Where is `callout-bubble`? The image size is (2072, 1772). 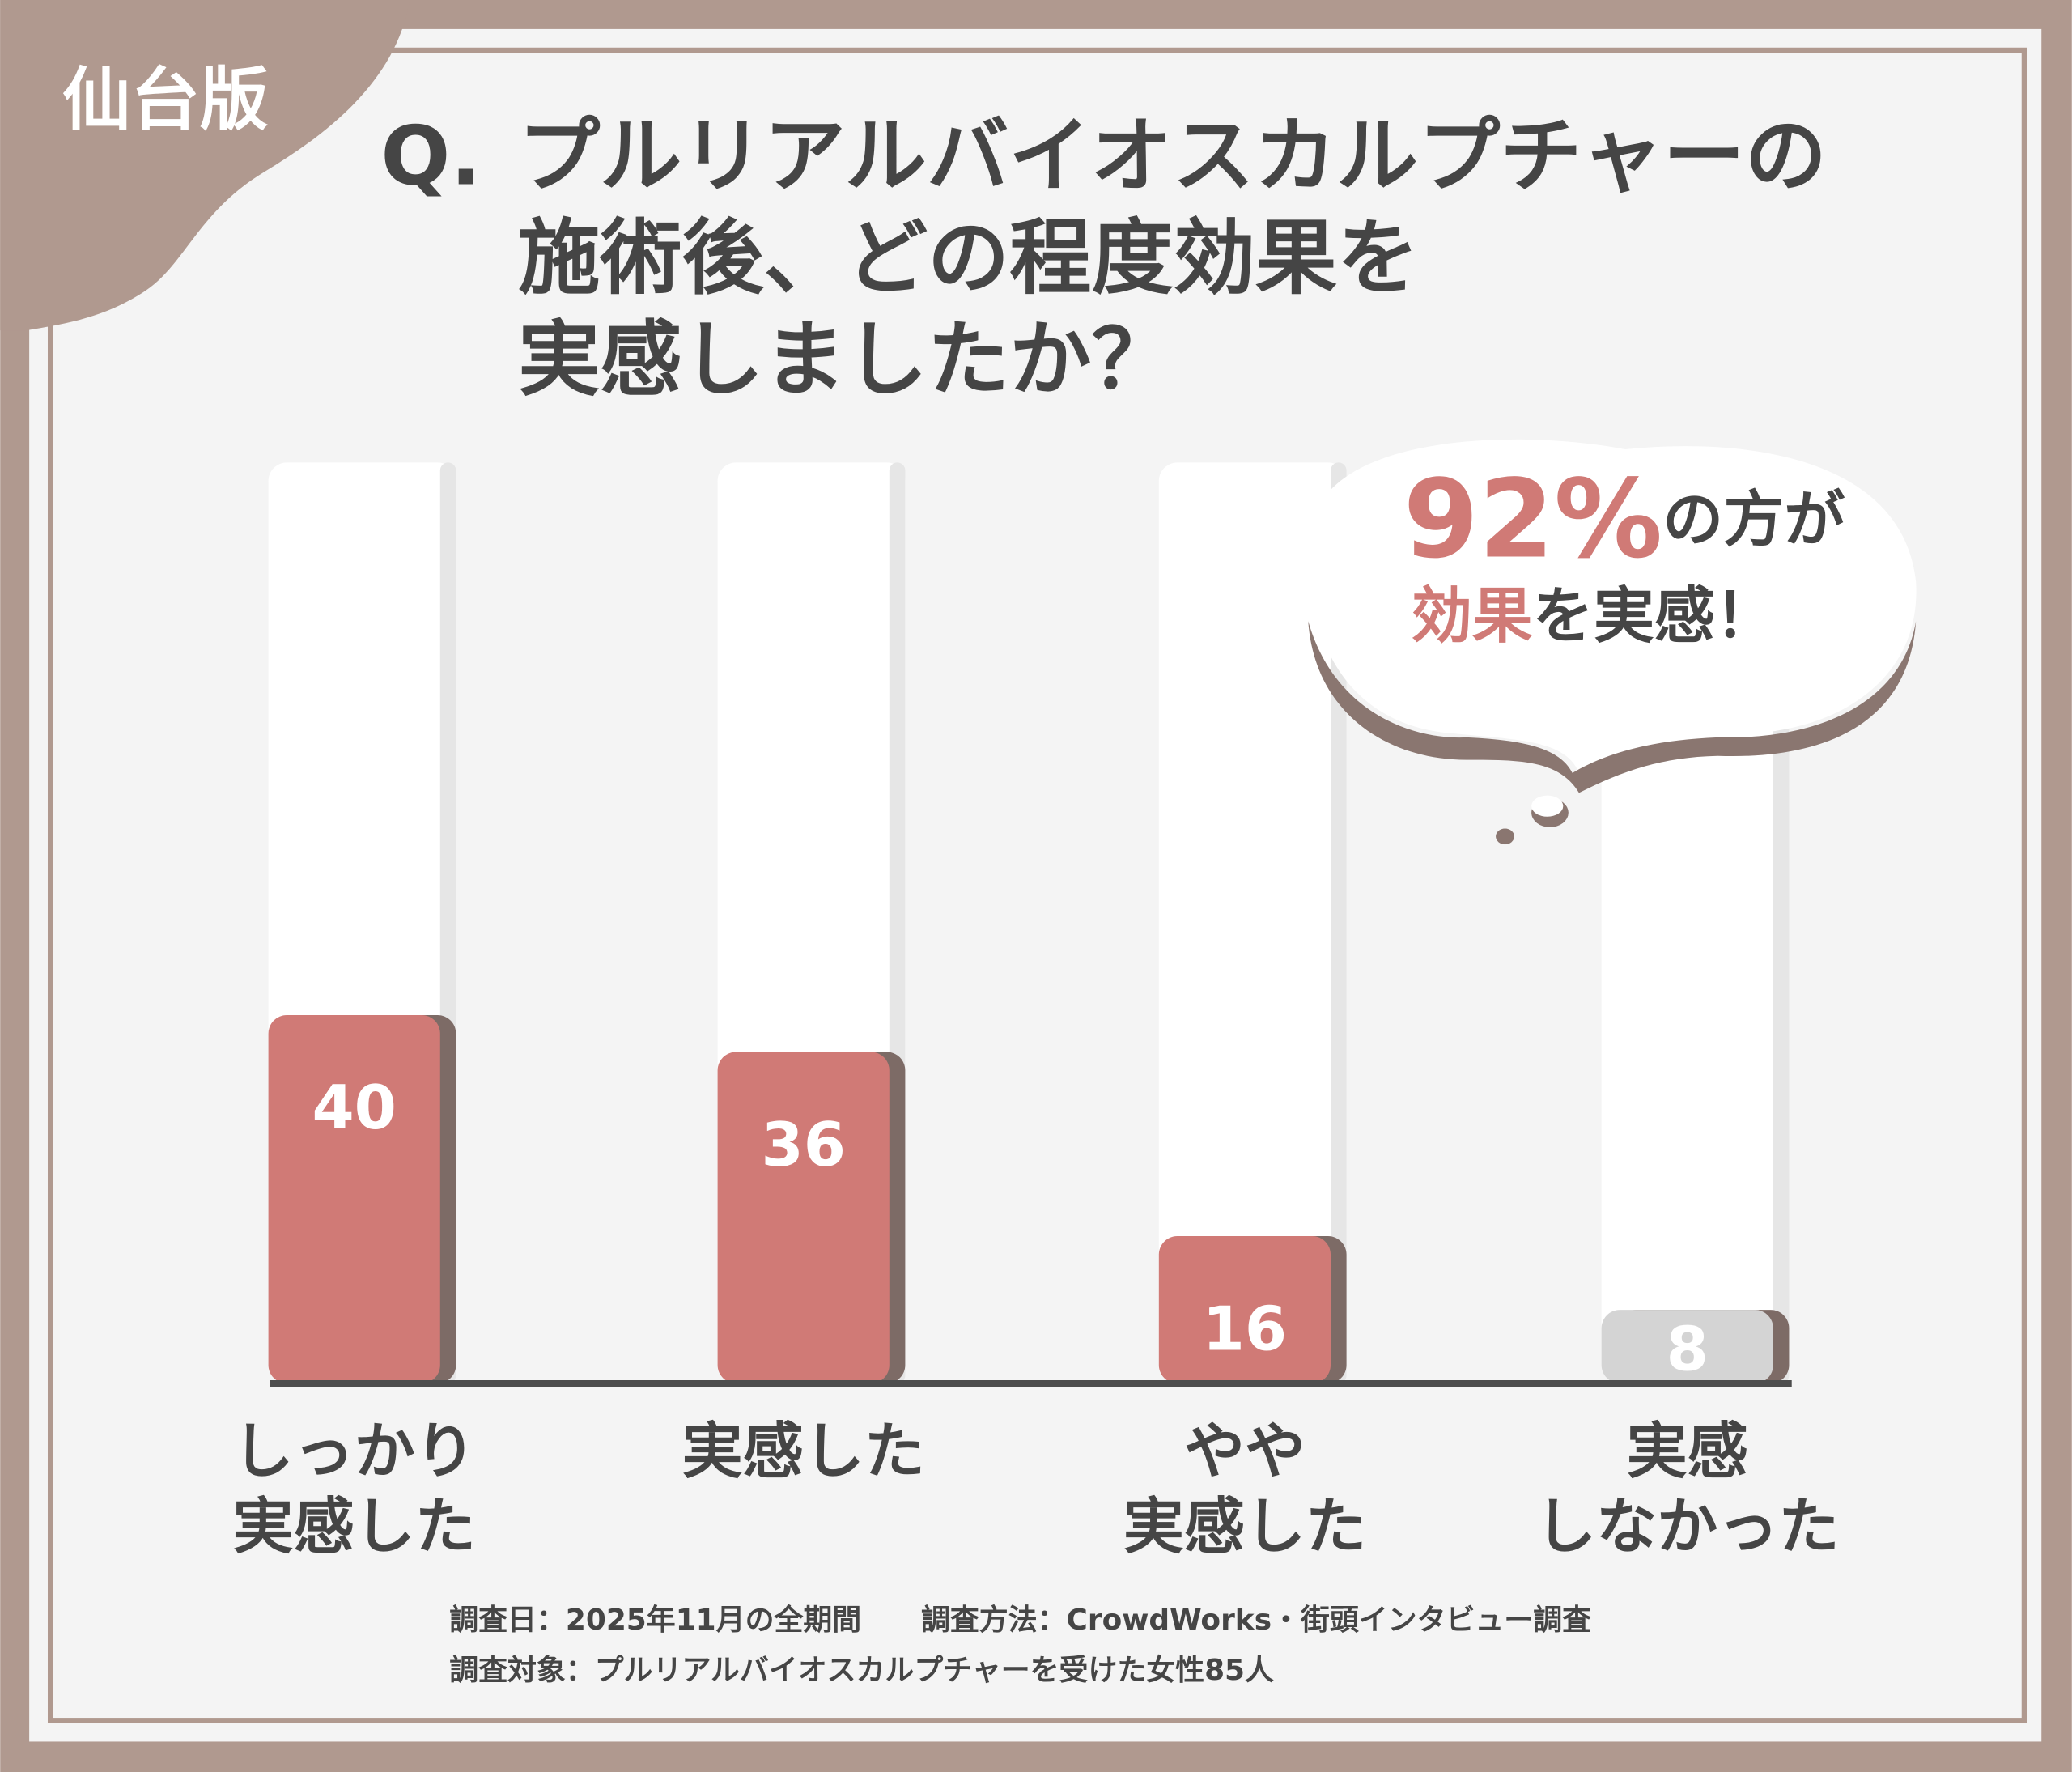
callout-bubble is located at coordinates (1614, 606).